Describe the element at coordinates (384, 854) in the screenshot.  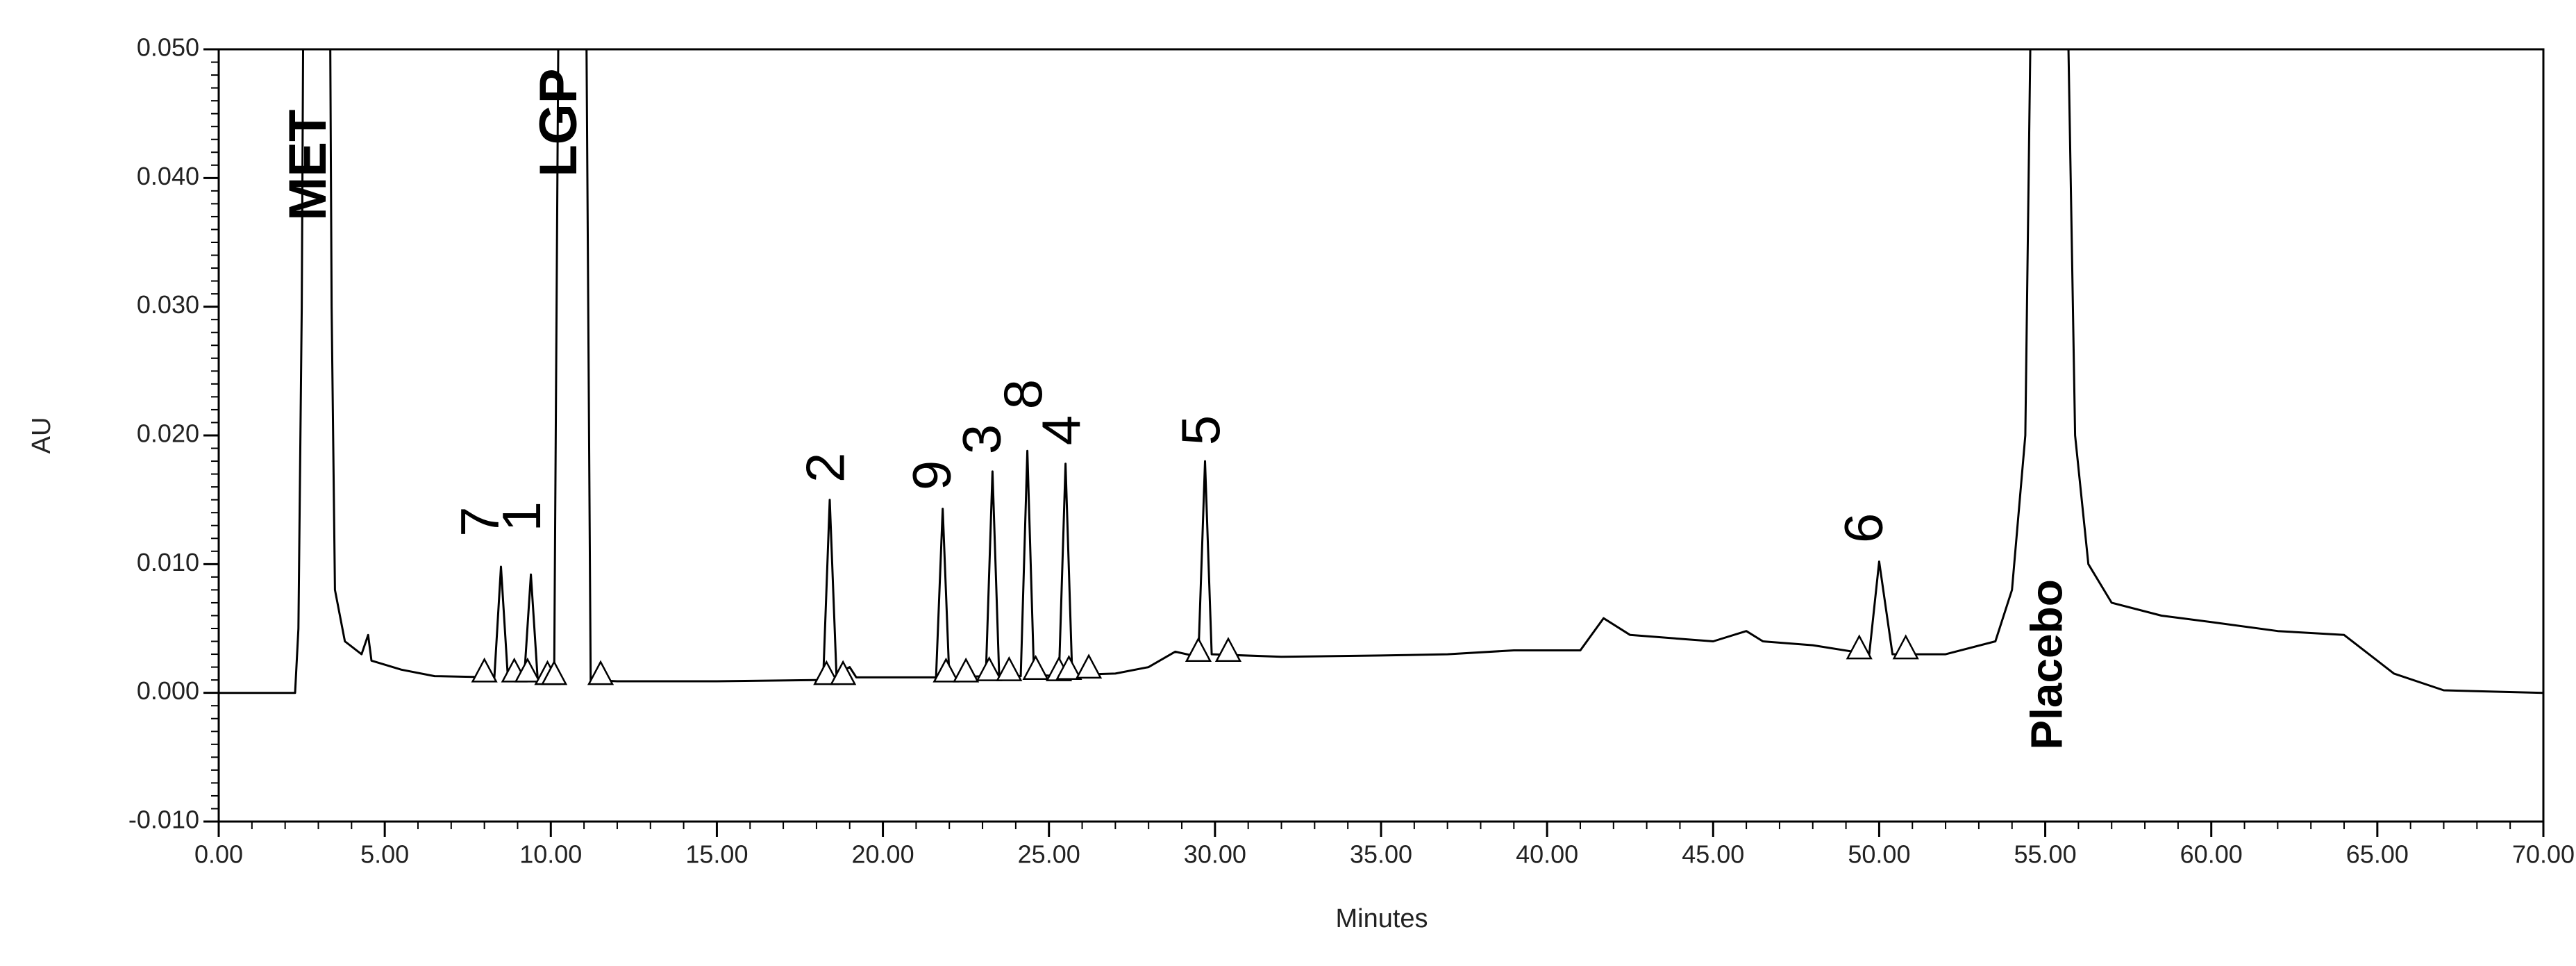
I see `x-tick-label: 5.00` at that location.